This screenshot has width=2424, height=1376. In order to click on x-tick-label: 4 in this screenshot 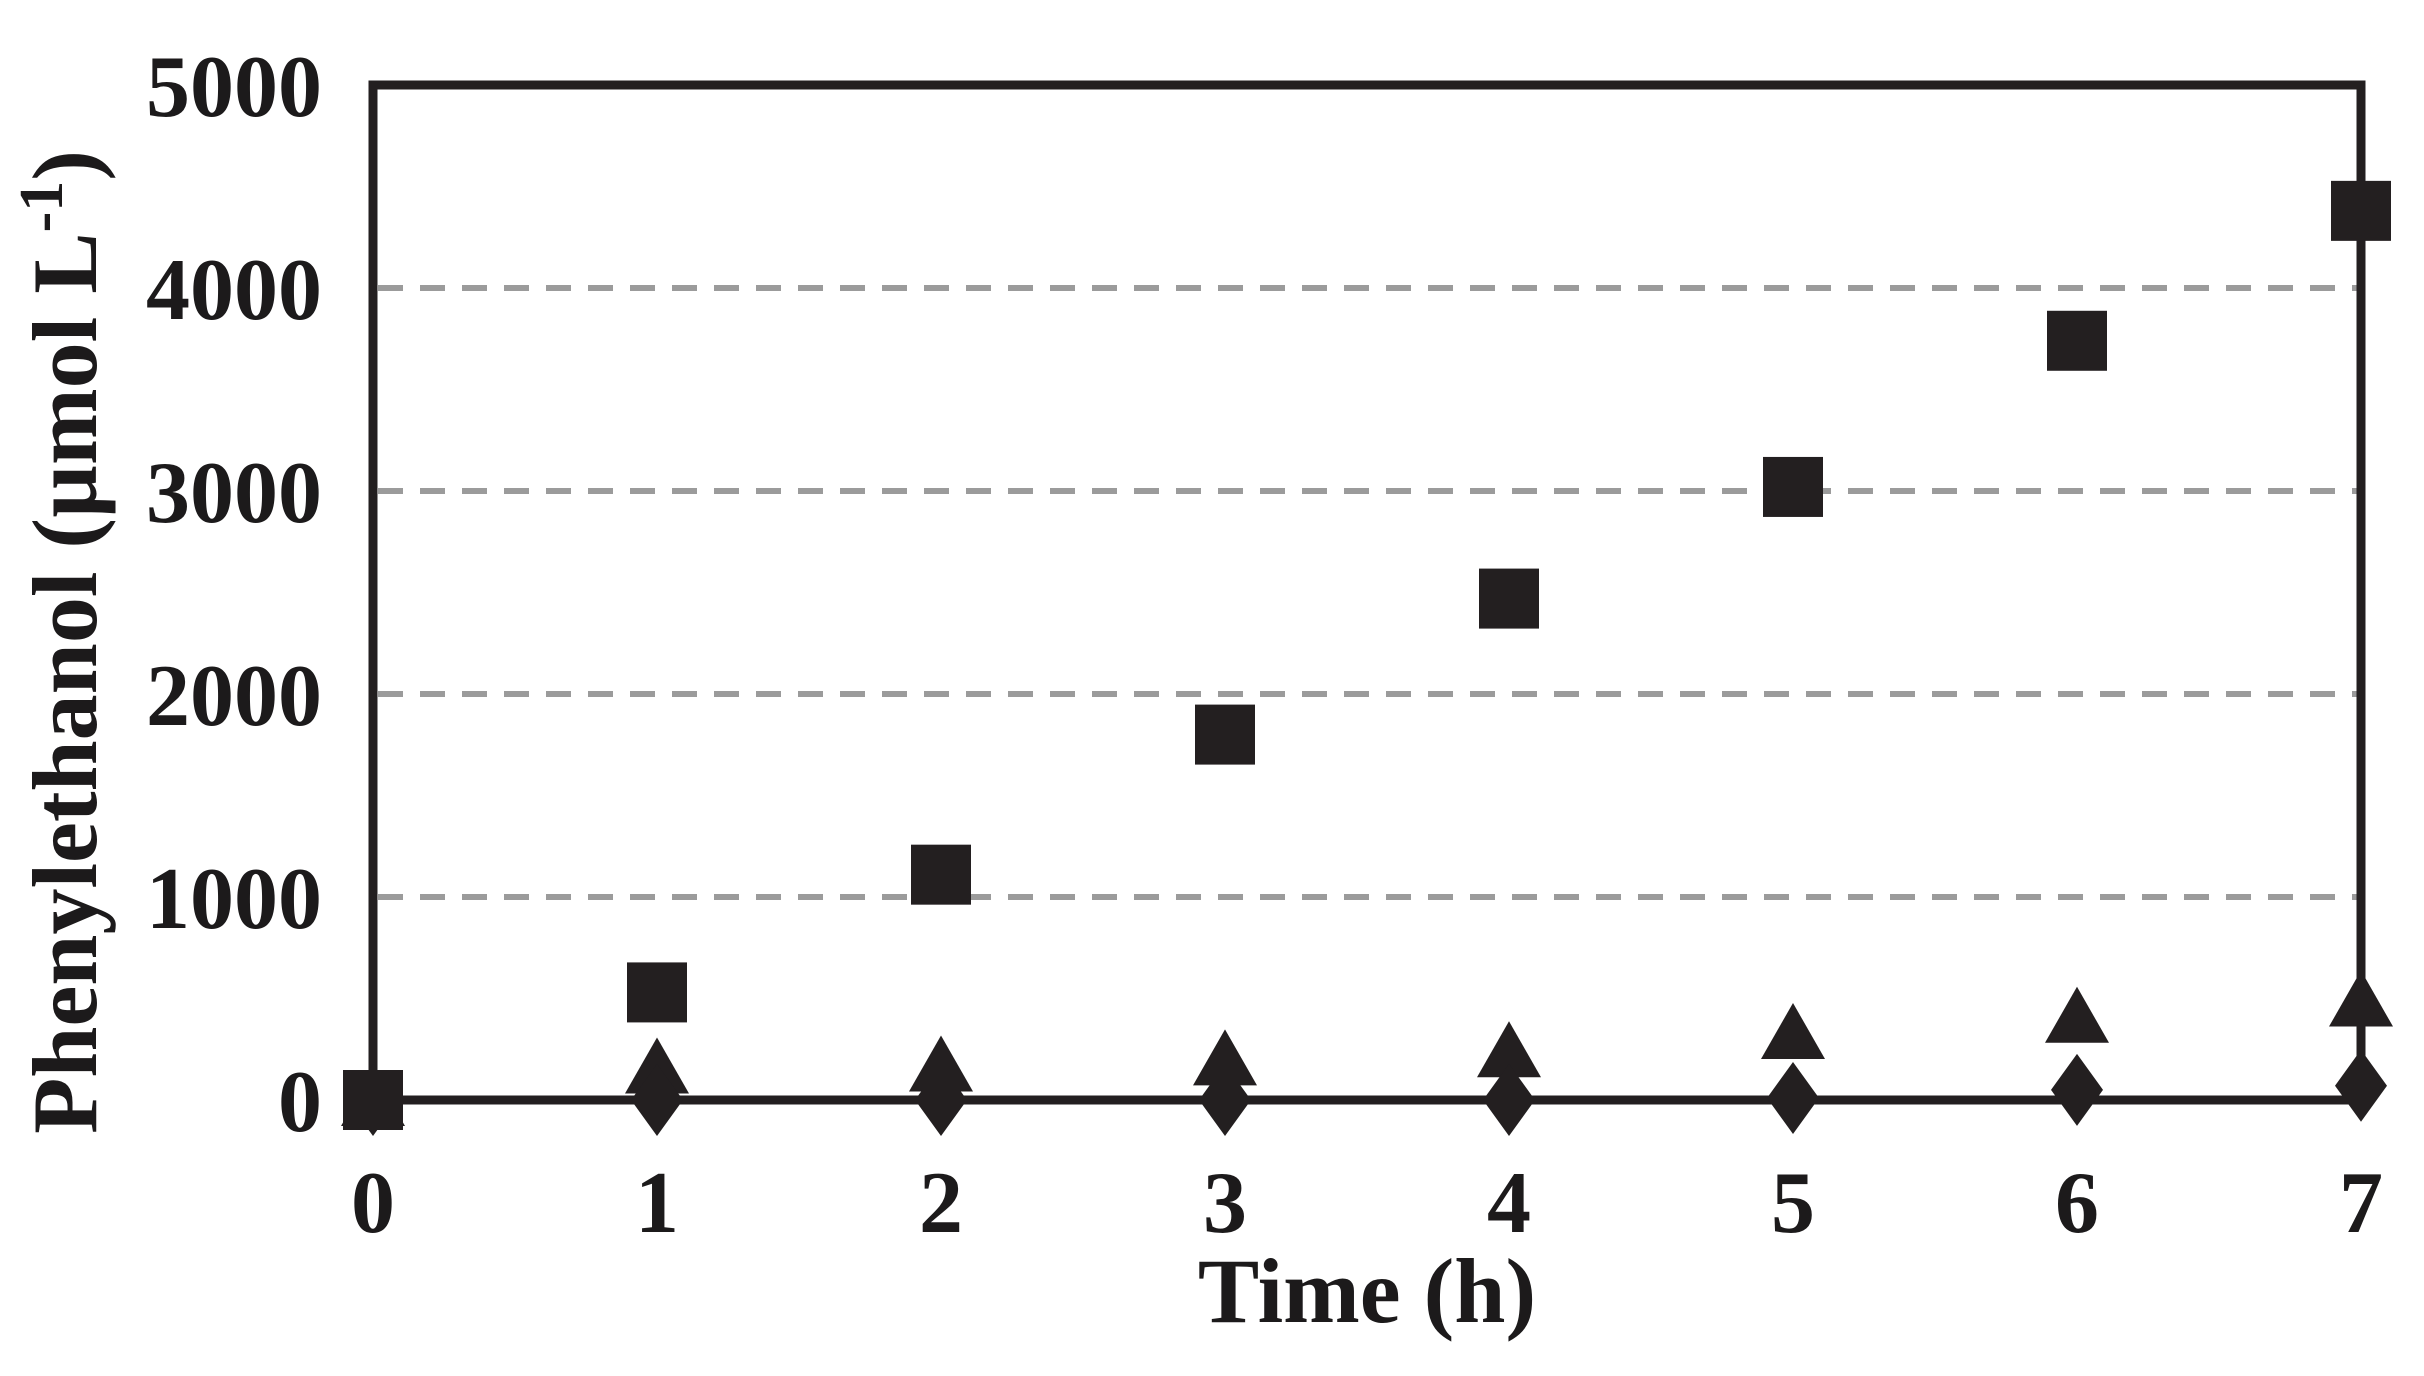, I will do `click(1509, 1203)`.